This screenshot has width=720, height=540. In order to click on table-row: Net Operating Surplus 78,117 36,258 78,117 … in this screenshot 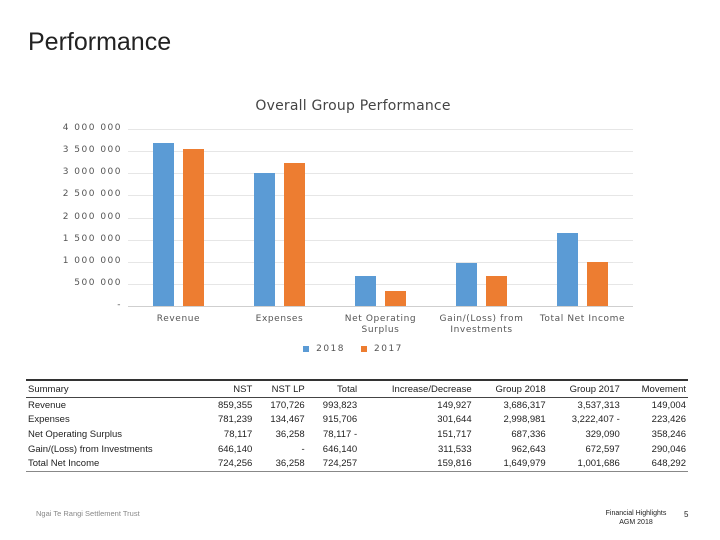, I will do `click(357, 434)`.